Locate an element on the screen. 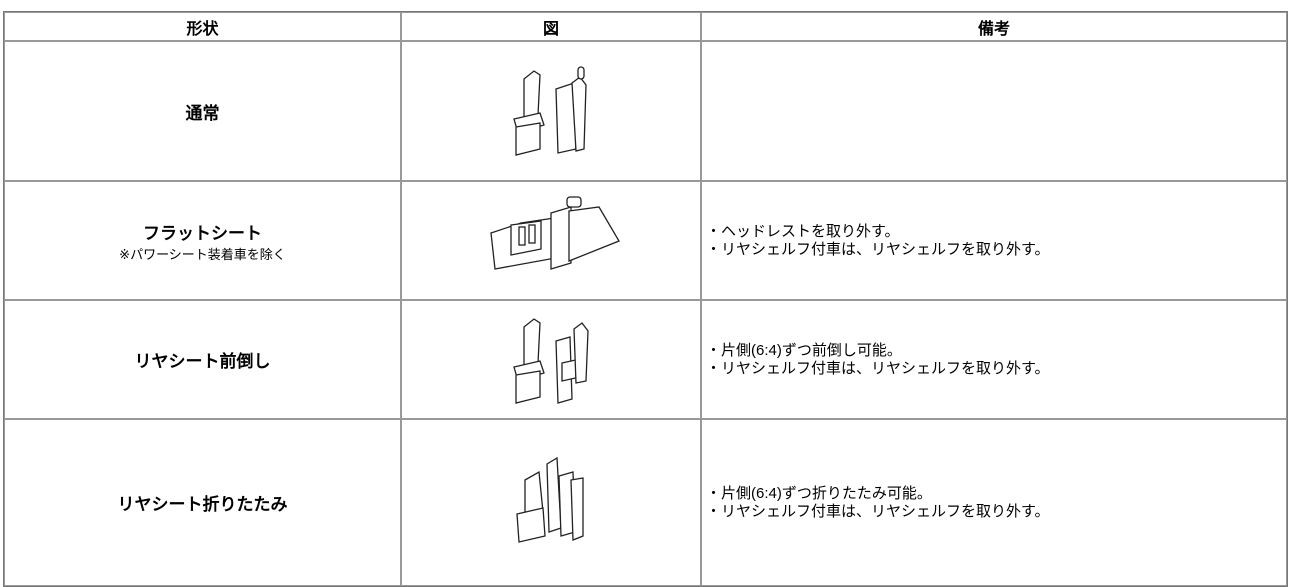  shape-cell: 通常 is located at coordinates (202, 111).